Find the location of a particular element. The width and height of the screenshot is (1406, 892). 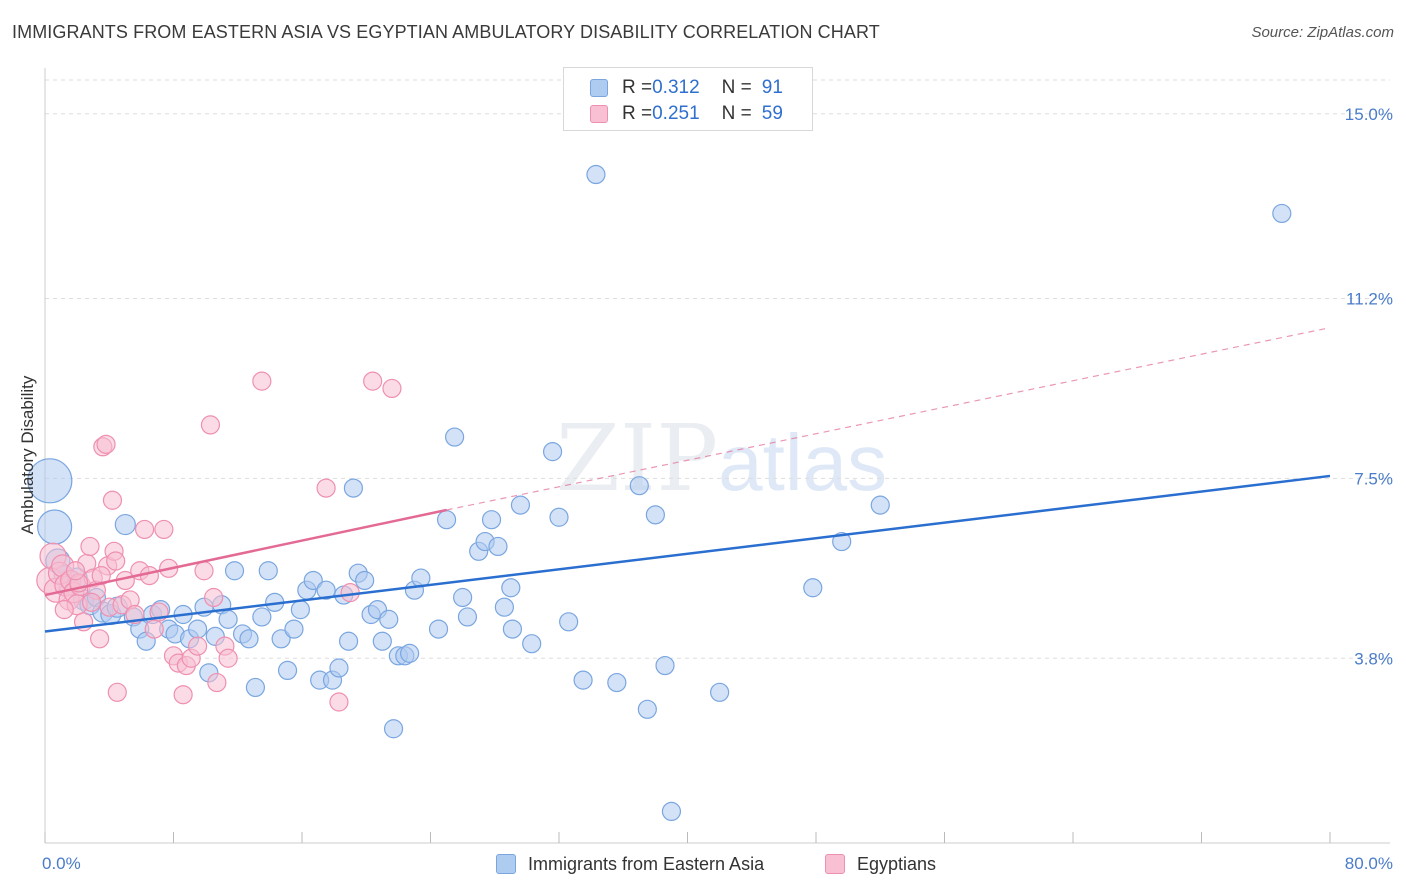

legend-row-blue: R = 0.312 N = 91 is located at coordinates (686, 88).